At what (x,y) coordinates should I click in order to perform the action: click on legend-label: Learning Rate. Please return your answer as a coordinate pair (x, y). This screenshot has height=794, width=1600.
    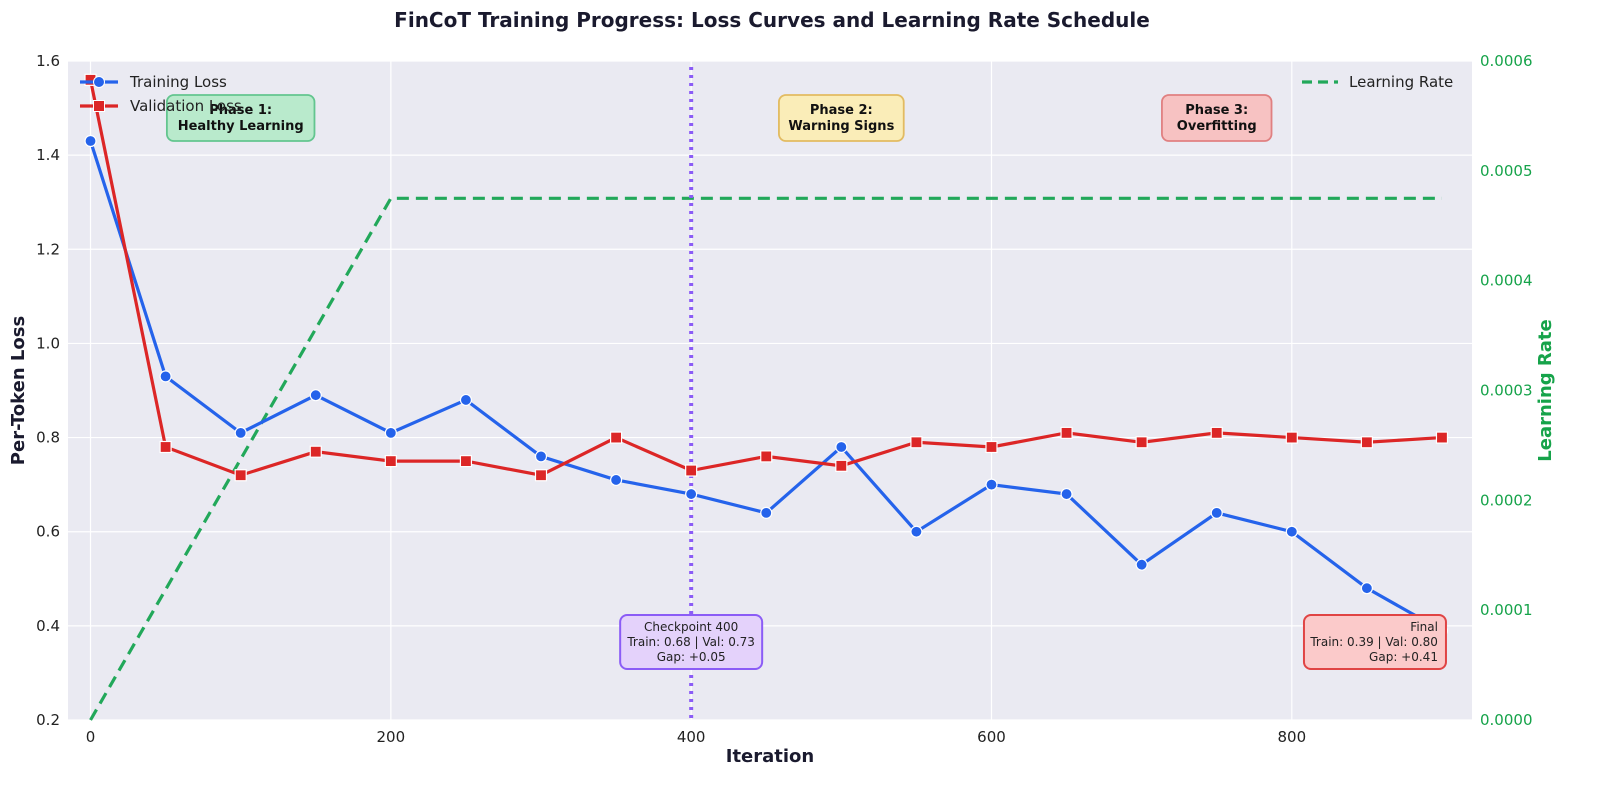
    Looking at the image, I should click on (1401, 82).